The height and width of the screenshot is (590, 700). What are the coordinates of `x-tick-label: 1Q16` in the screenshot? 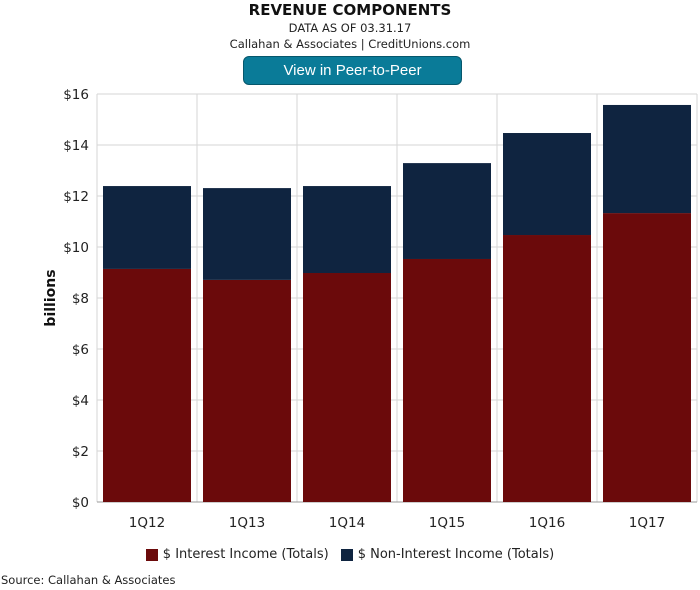 It's located at (547, 523).